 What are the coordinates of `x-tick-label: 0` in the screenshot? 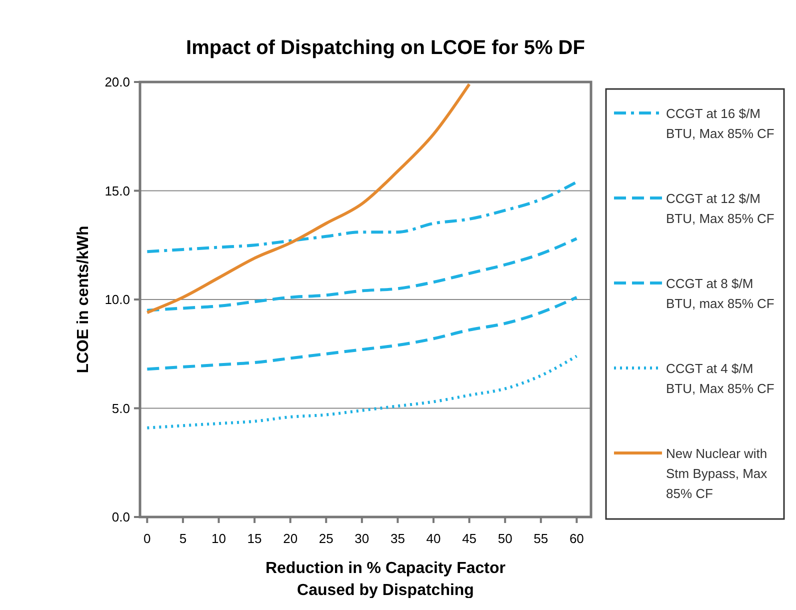 It's located at (147, 538).